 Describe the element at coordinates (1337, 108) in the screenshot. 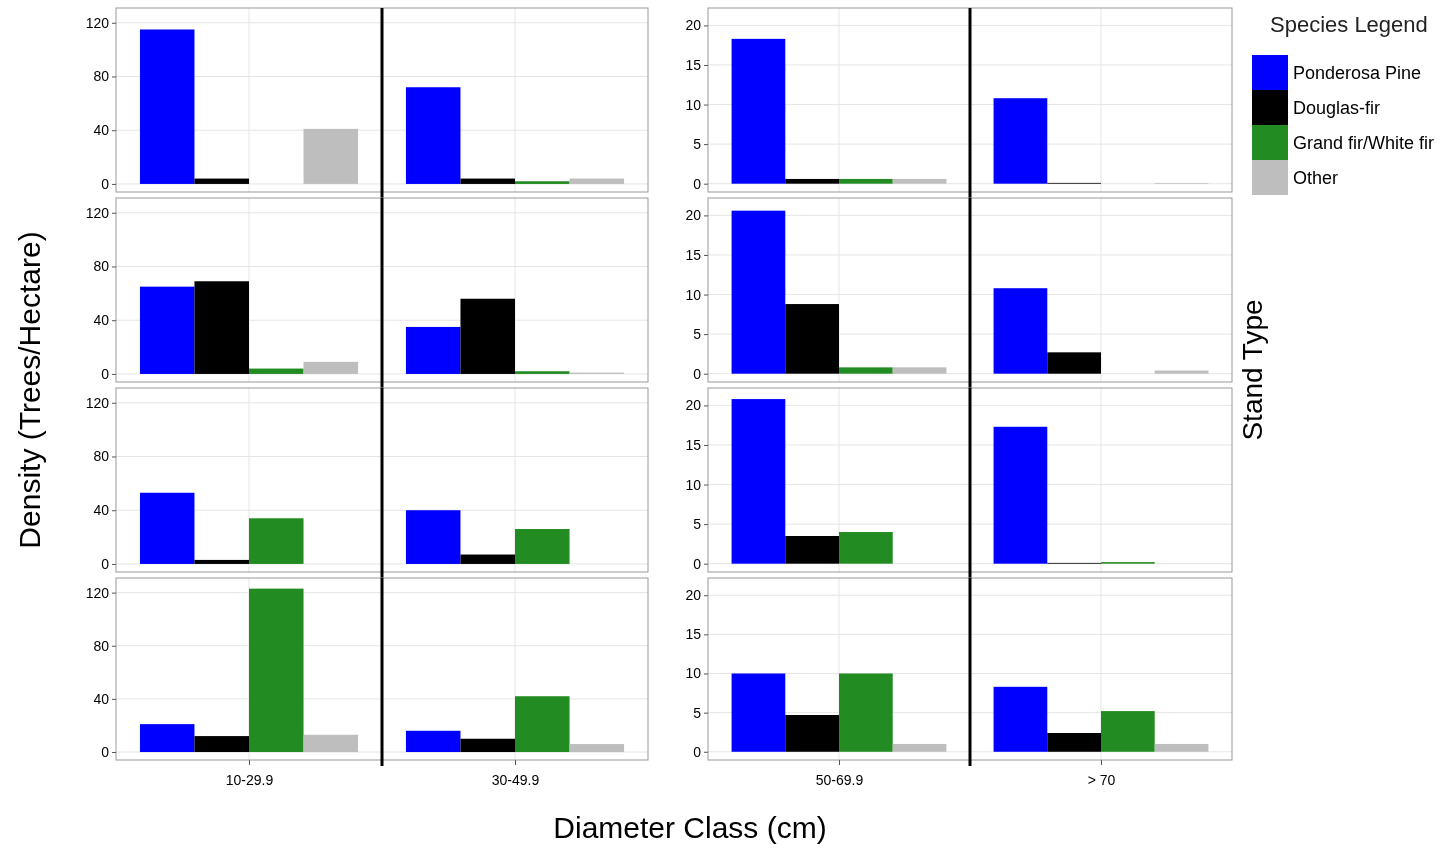

I see `legend-label: Douglas-fir` at that location.